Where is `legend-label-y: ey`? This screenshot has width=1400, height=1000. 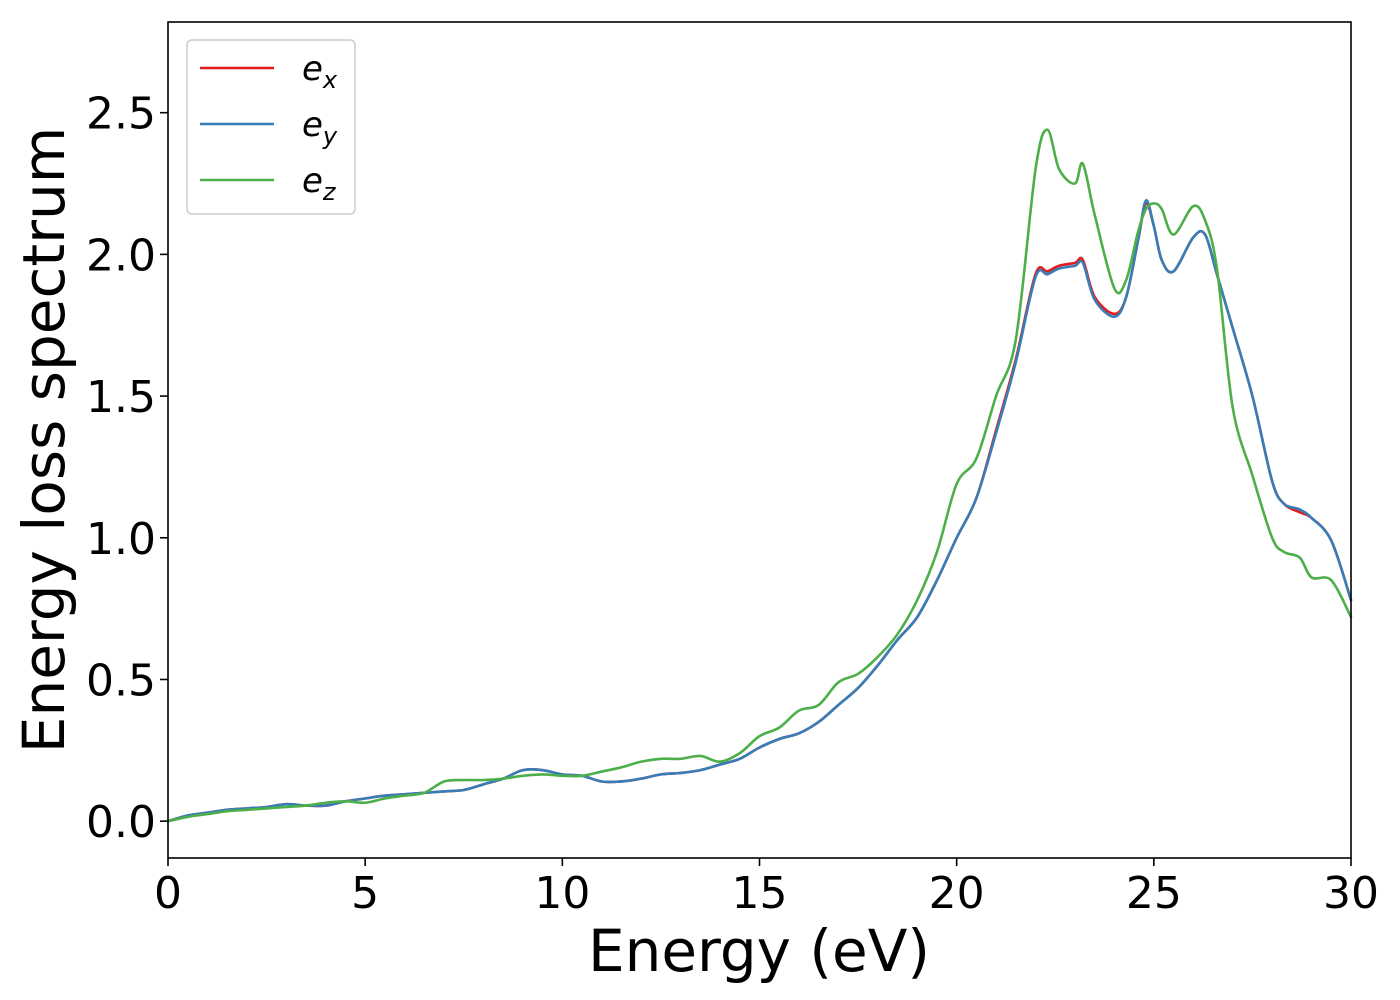 legend-label-y: ey is located at coordinates (320, 127).